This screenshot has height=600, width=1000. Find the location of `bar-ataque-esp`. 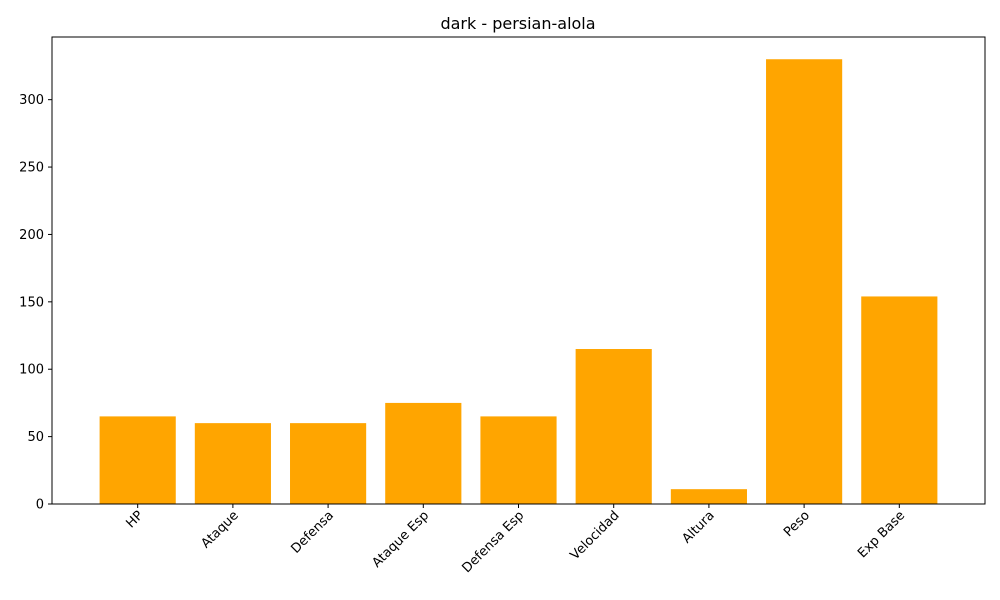

bar-ataque-esp is located at coordinates (423, 453).